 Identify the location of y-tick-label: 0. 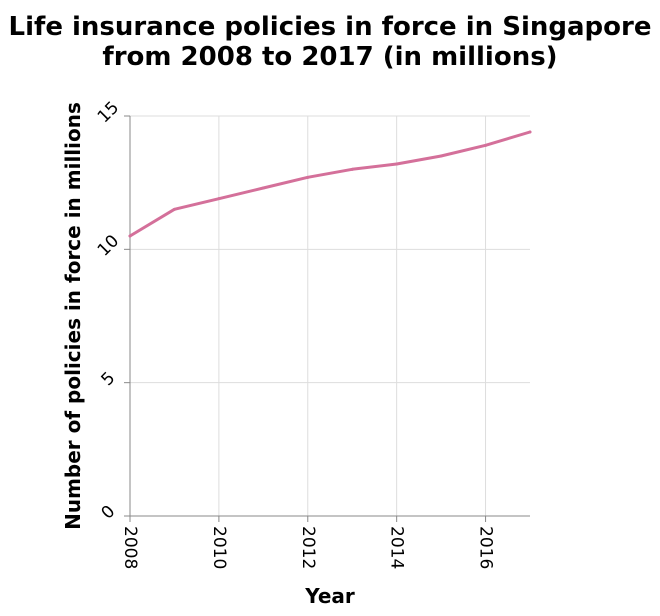
(109, 513).